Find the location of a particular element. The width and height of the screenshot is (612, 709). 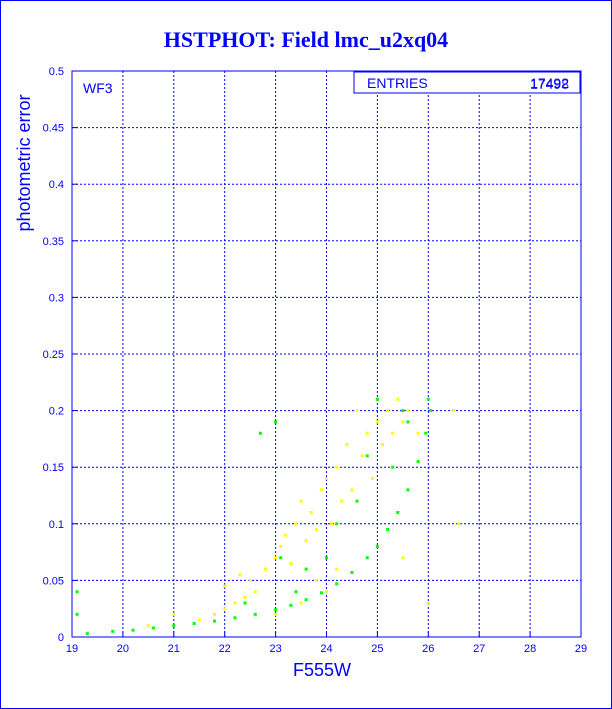

y-tick-label: 0.35 is located at coordinates (53, 242).